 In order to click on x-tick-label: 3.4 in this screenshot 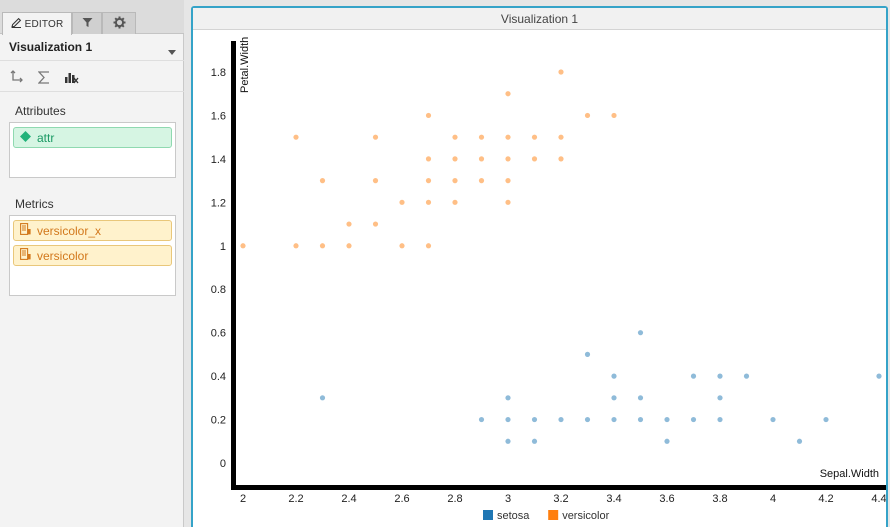, I will do `click(613, 499)`.